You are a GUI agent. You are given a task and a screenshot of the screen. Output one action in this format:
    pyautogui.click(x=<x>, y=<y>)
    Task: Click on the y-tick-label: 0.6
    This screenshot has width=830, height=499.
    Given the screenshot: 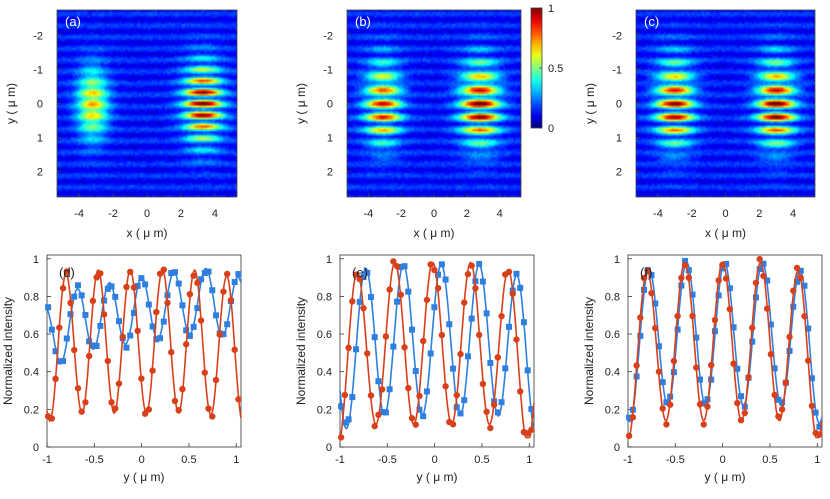 What is the action you would take?
    pyautogui.click(x=612, y=335)
    